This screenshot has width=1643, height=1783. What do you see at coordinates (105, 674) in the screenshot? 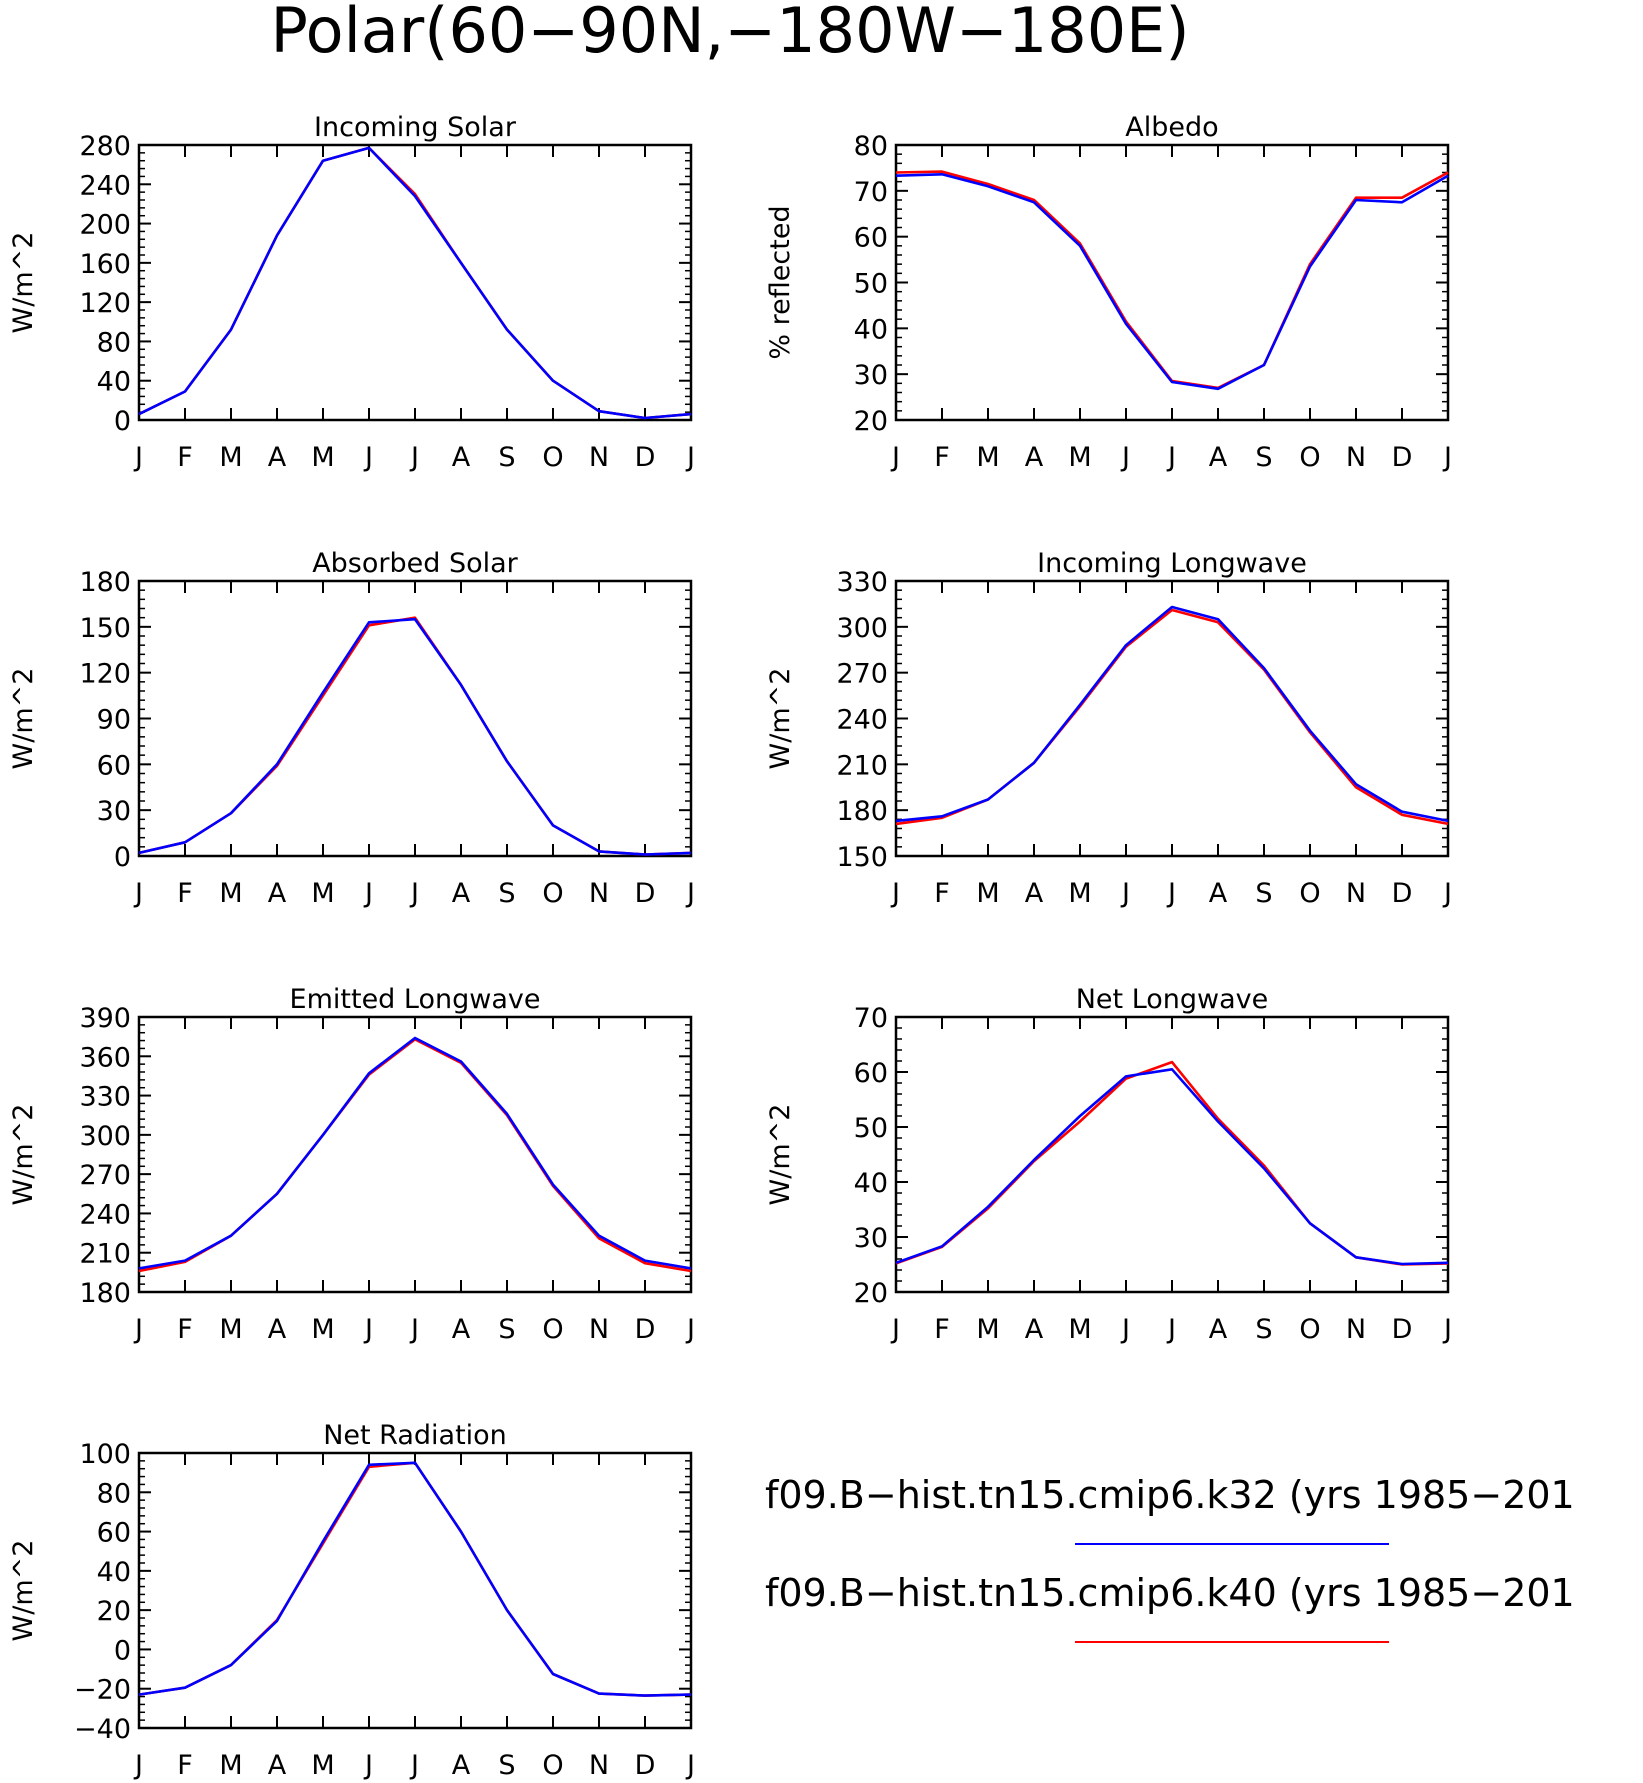
I see `y-tick-label: 120` at bounding box center [105, 674].